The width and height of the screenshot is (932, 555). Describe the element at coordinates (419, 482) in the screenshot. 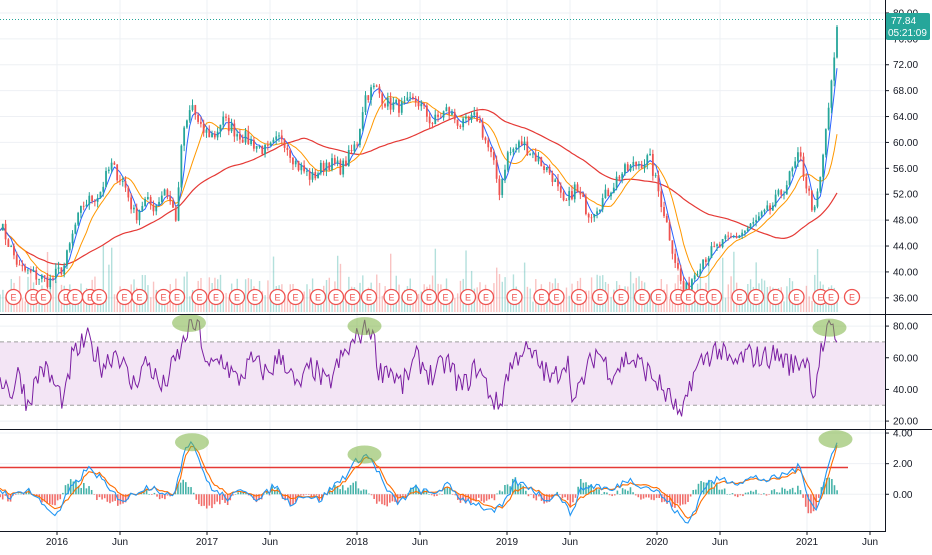

I see `macd-signal-line` at that location.